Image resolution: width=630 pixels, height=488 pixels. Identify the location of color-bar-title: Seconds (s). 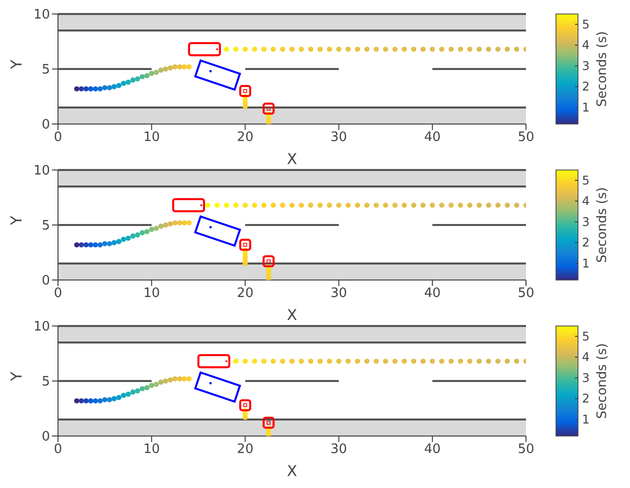
(602, 381).